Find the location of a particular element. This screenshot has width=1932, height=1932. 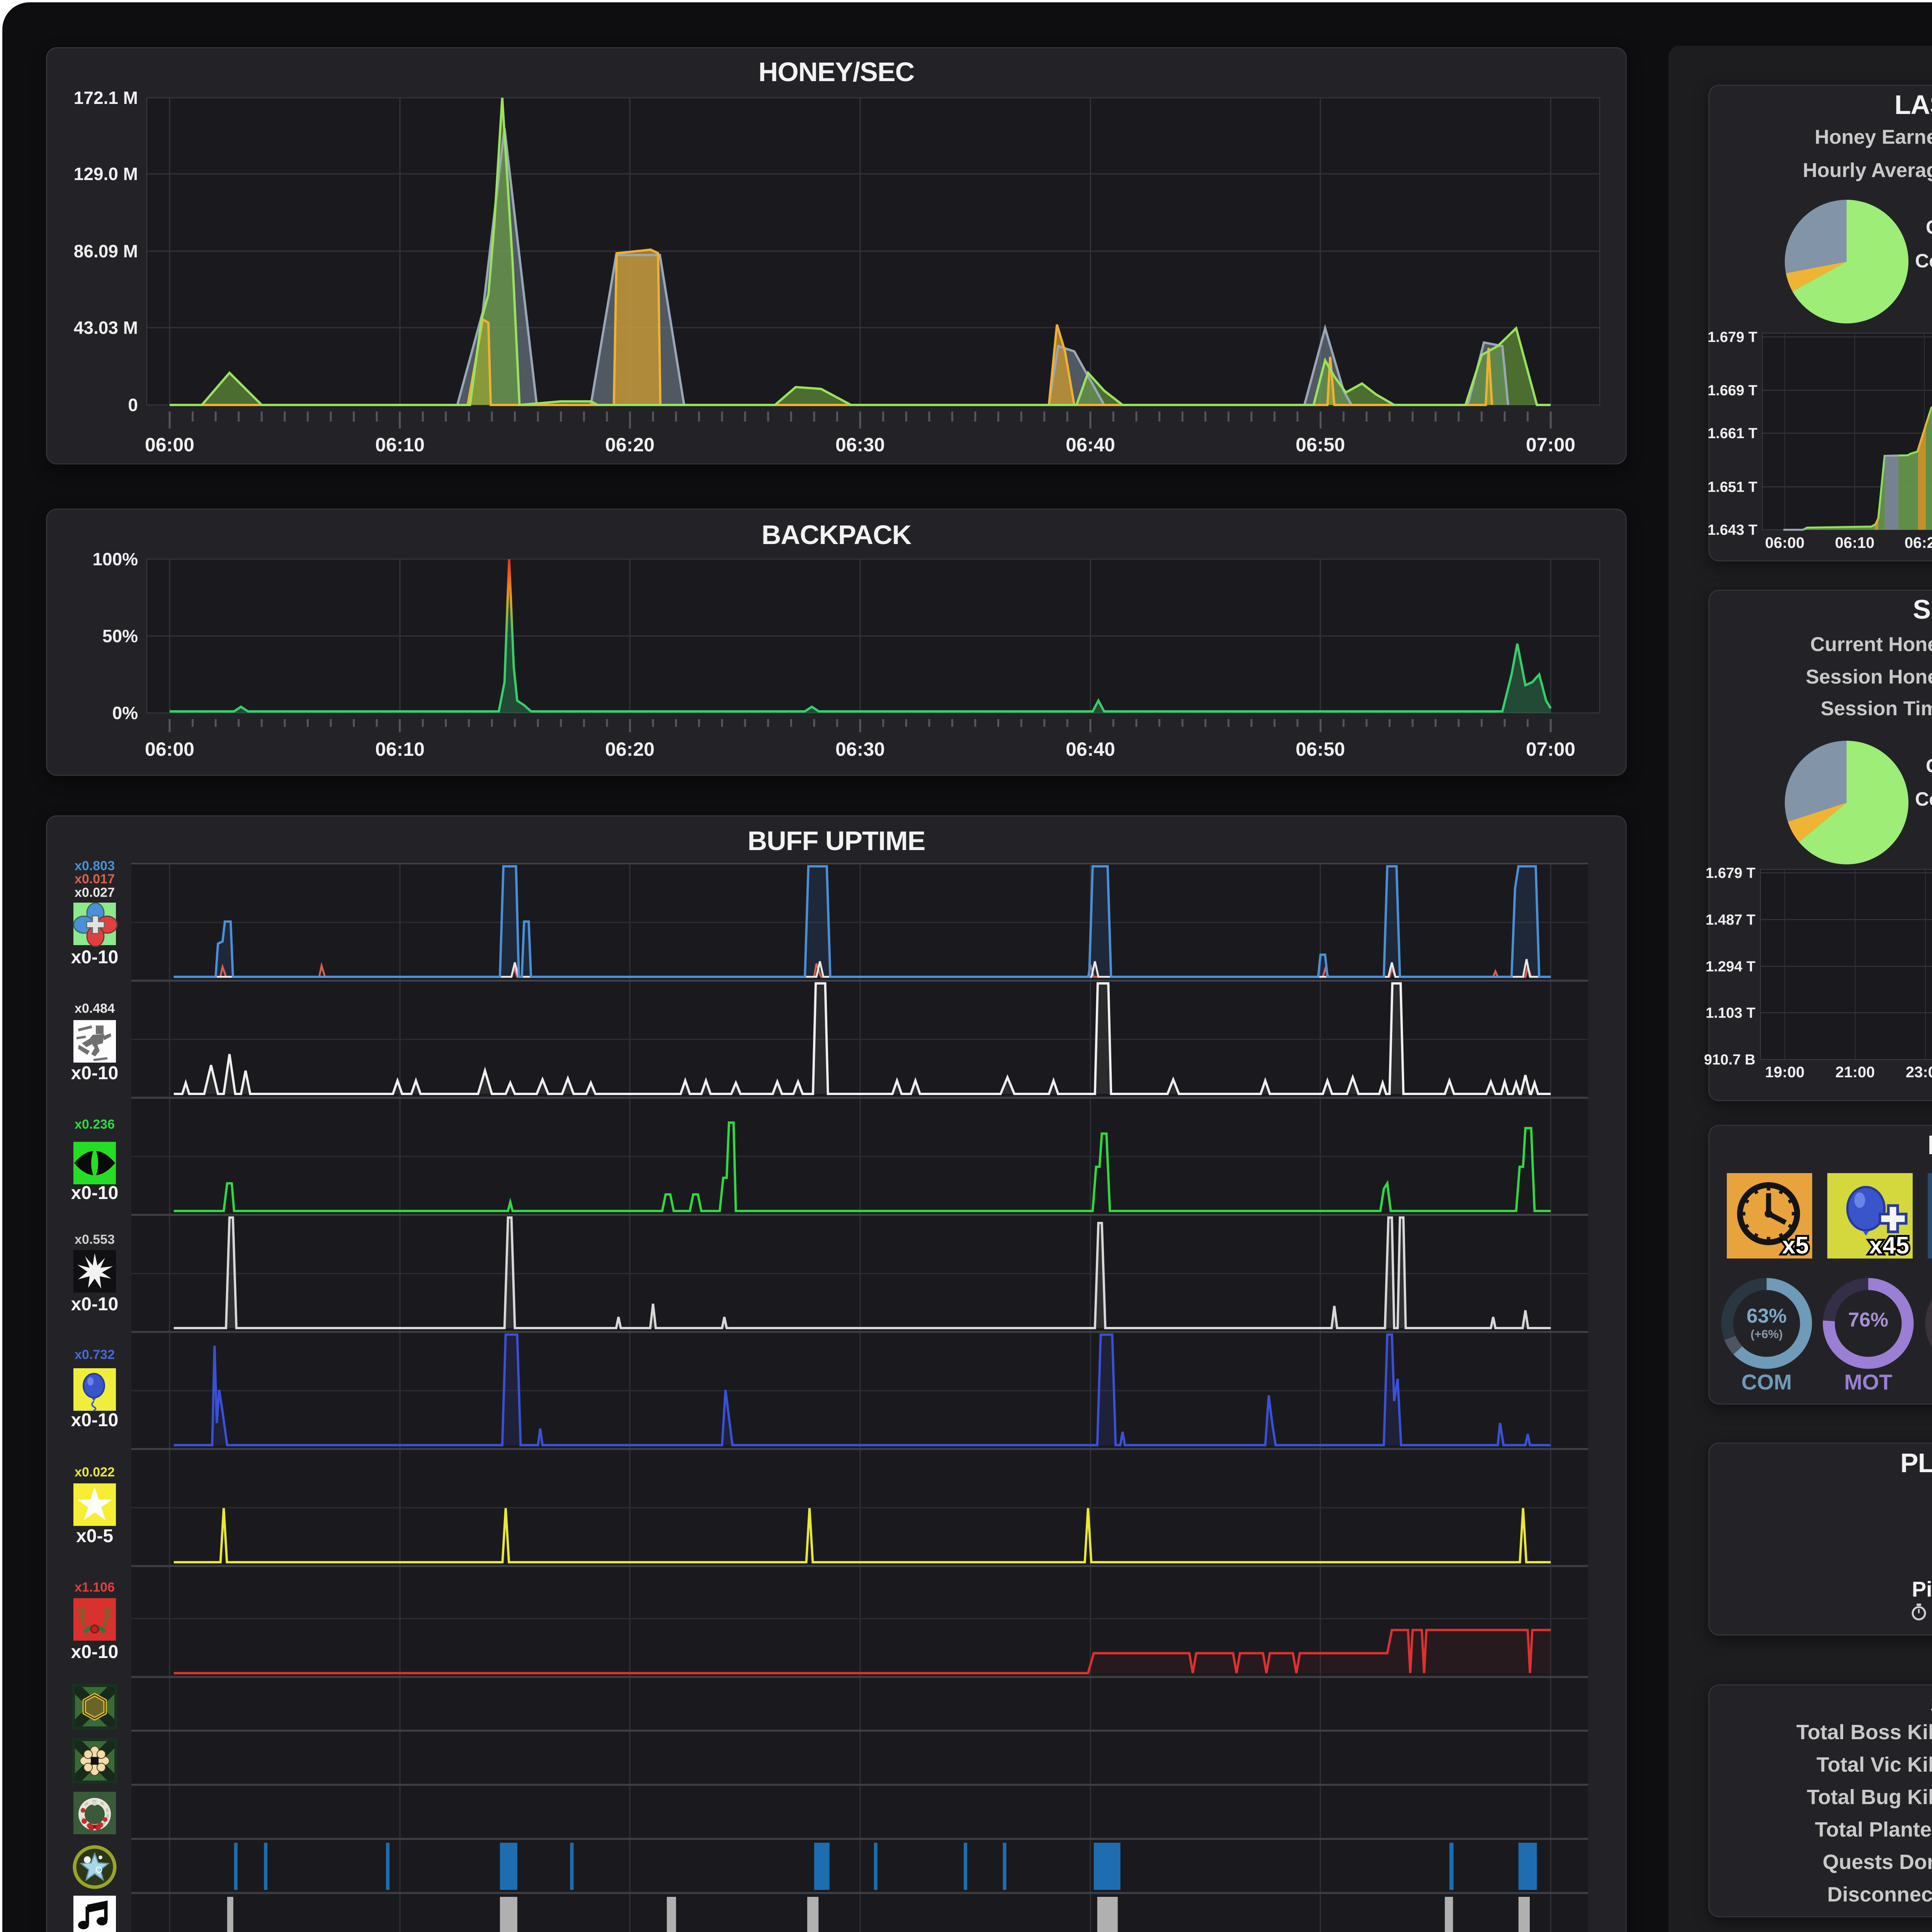

svg-text: 19:00 is located at coordinates (1785, 1072).